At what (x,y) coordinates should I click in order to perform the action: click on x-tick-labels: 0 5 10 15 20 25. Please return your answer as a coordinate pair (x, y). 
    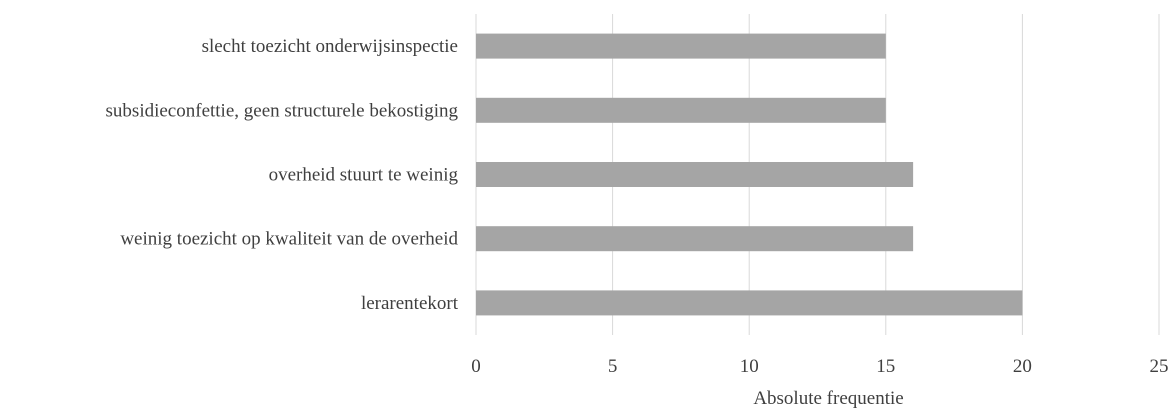
    Looking at the image, I should click on (819, 366).